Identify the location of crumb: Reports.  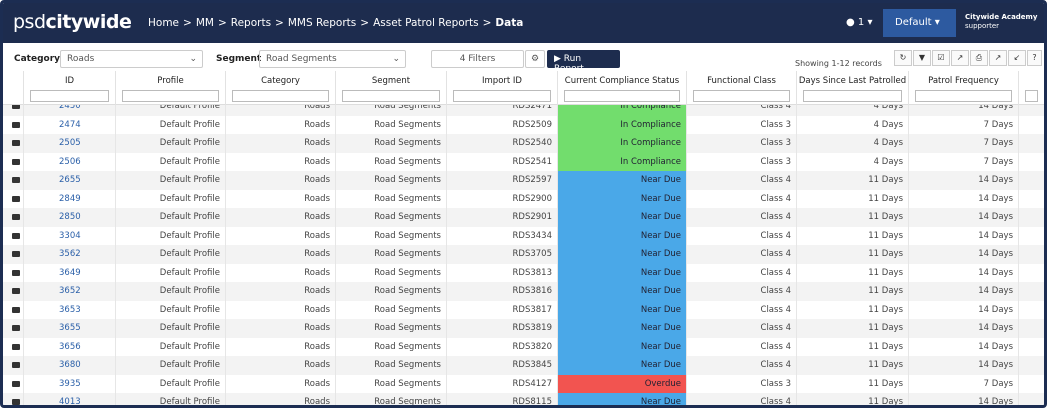
(251, 23).